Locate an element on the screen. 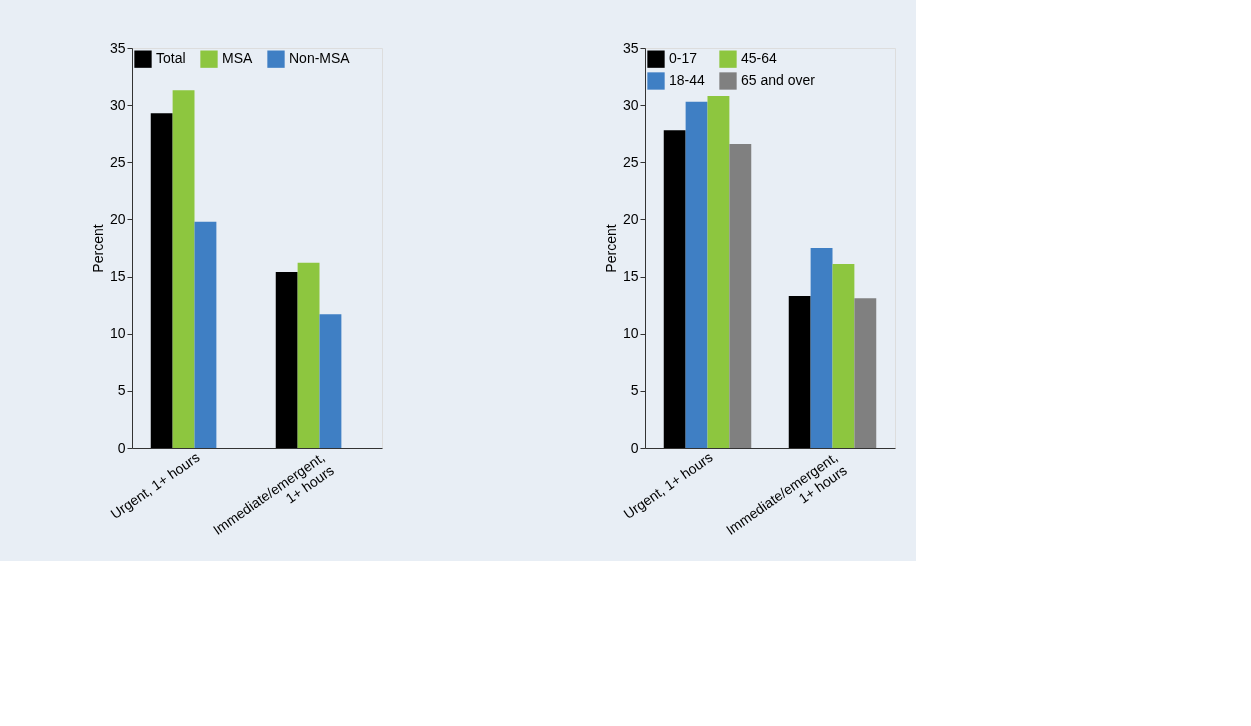 The height and width of the screenshot is (726, 1251). legend-label: Total is located at coordinates (171, 58).